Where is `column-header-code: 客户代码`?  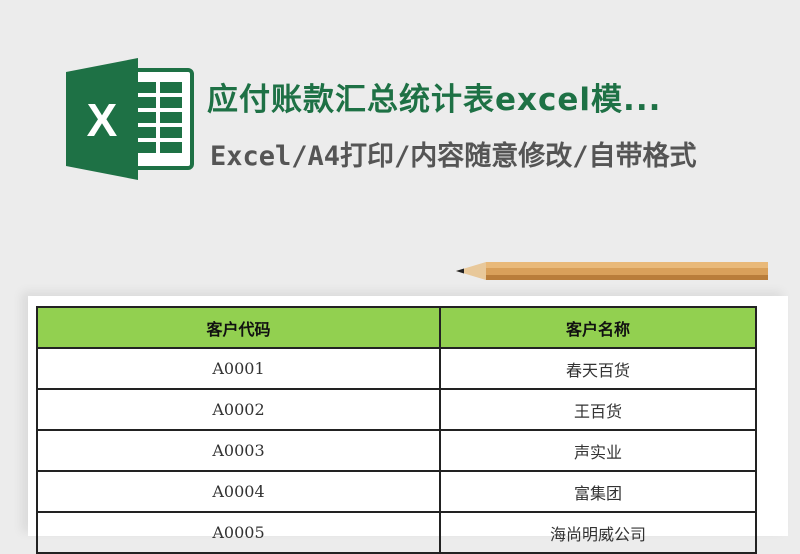
column-header-code: 客户代码 is located at coordinates (238, 327).